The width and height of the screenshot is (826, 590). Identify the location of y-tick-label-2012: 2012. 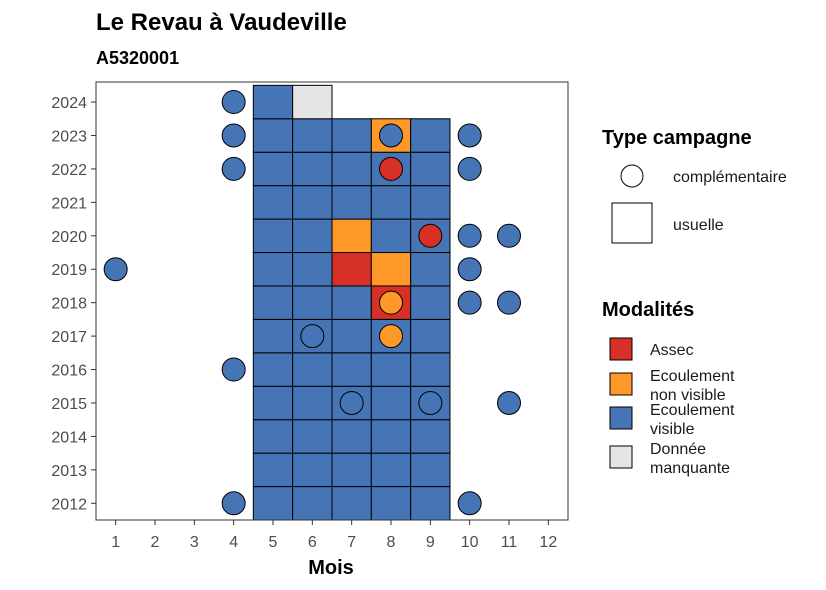
(69, 504).